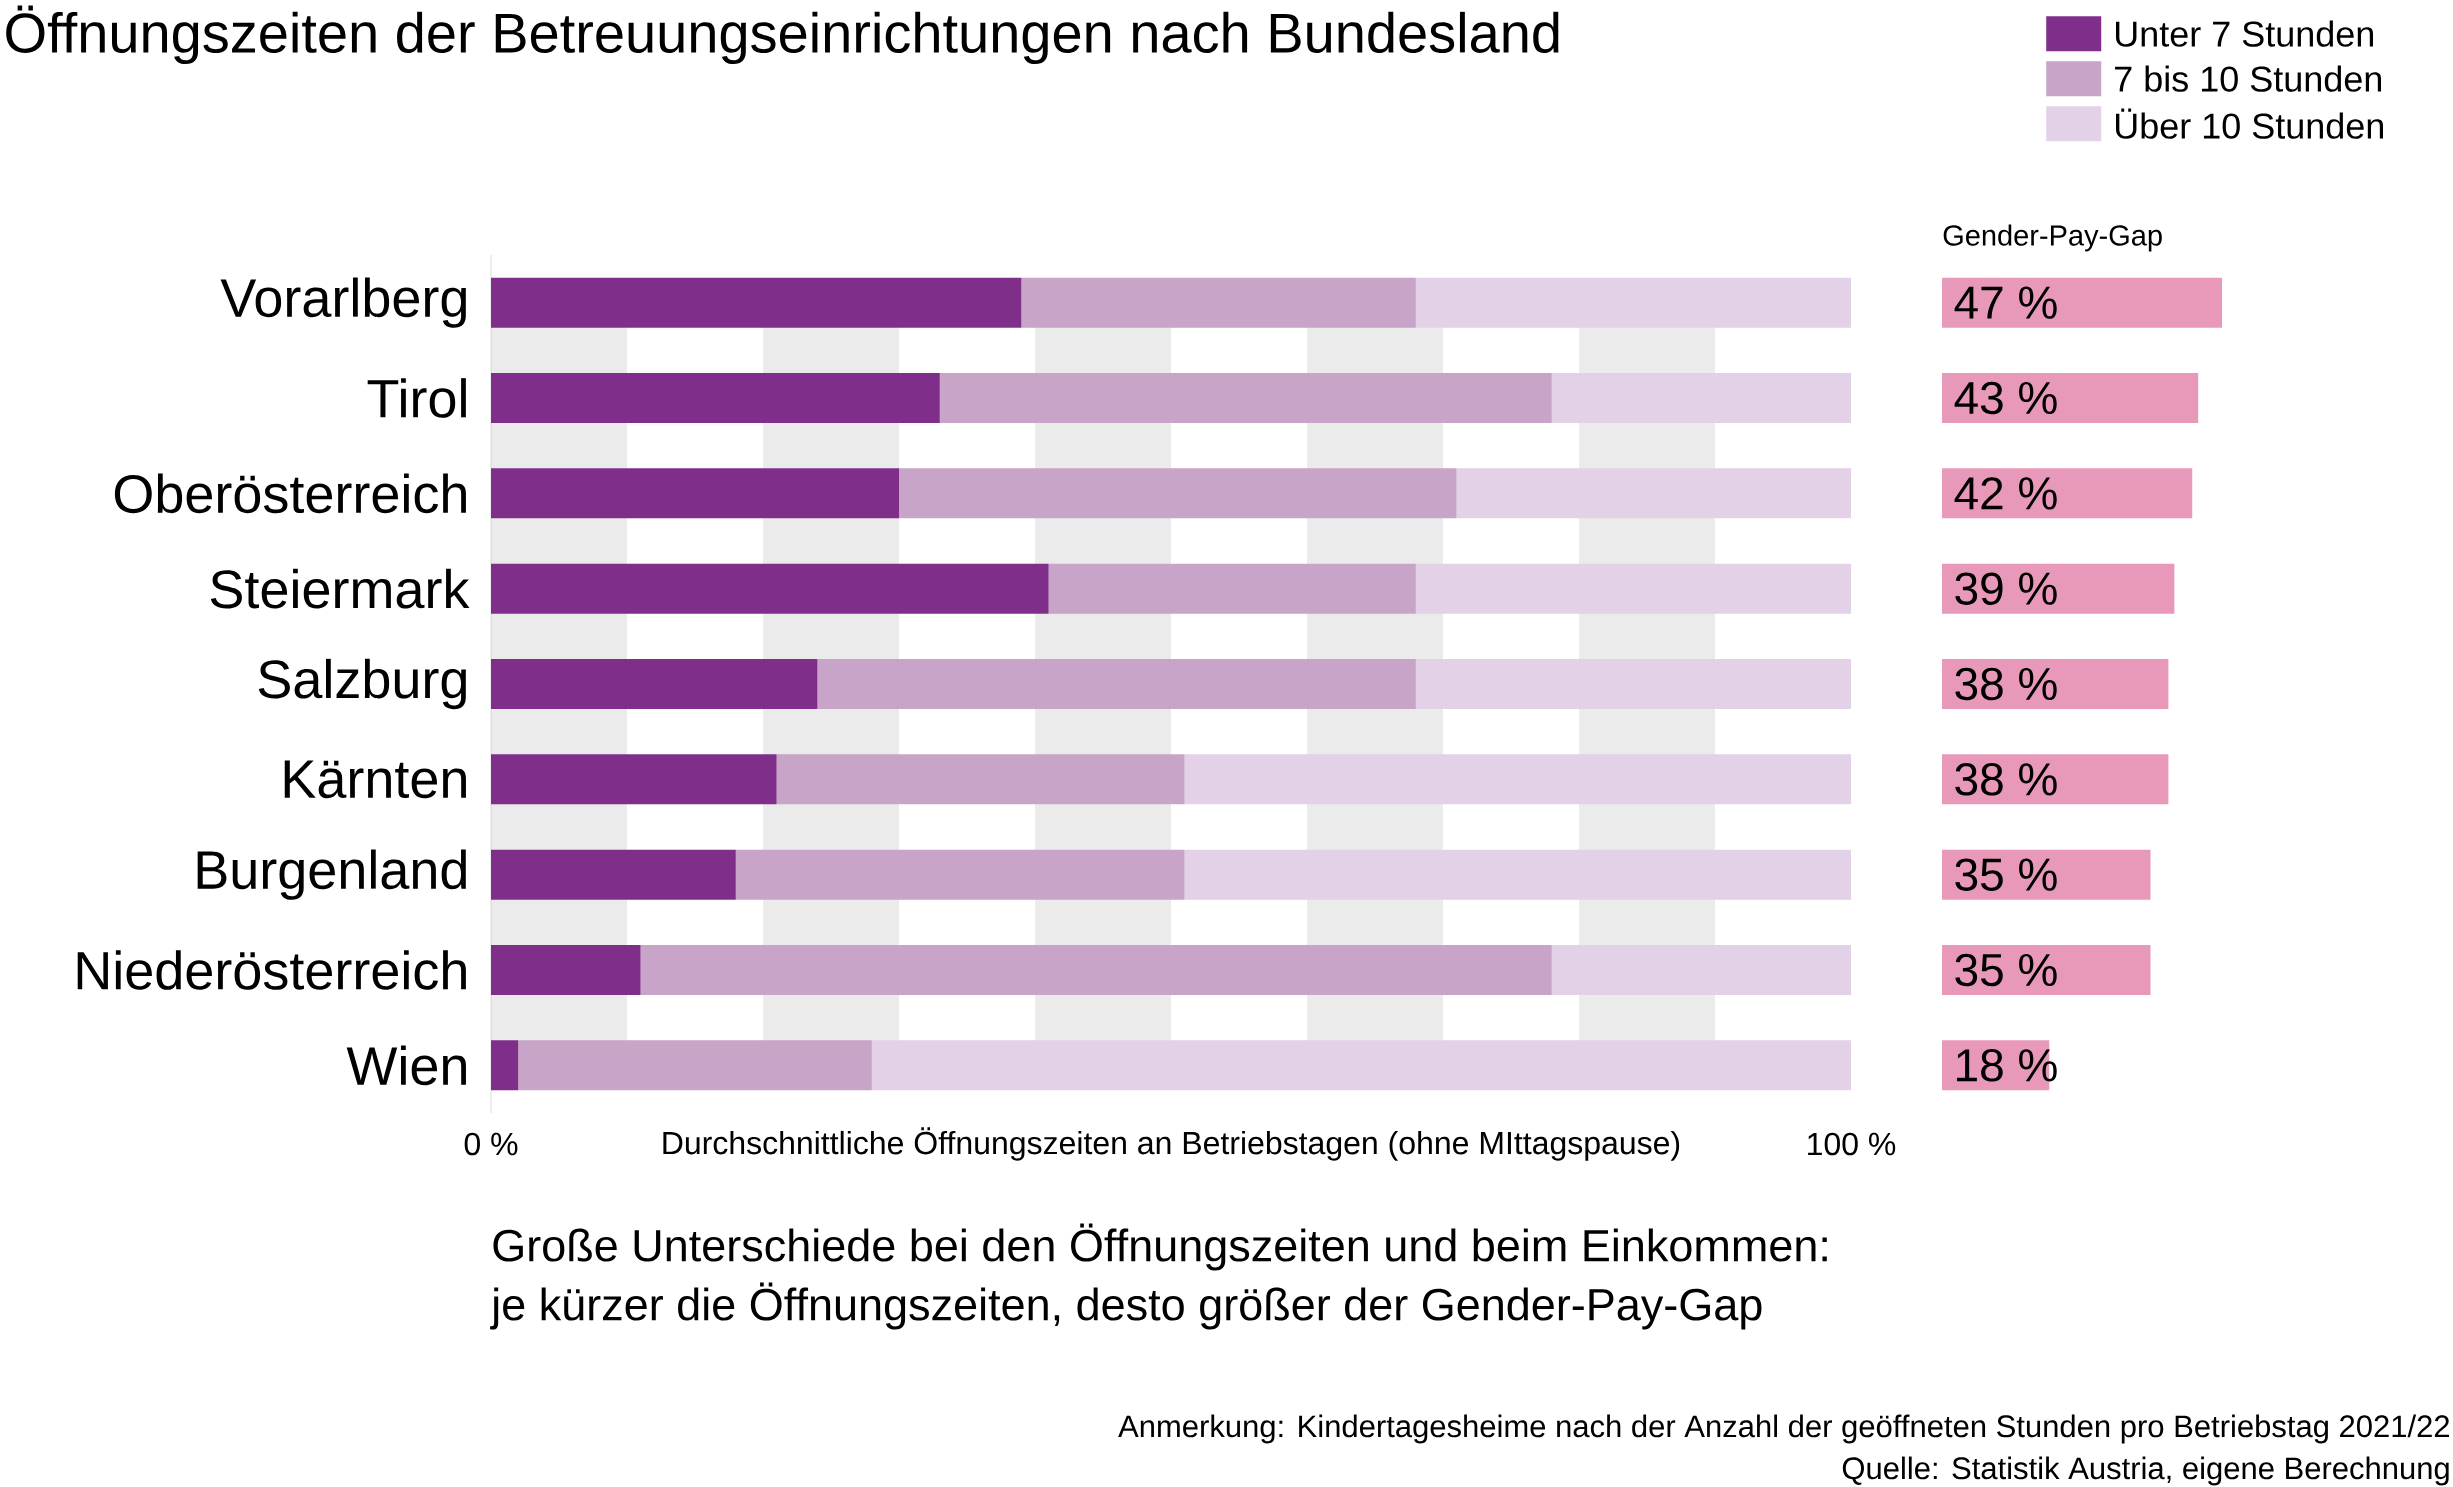 This screenshot has height=1487, width=2453. Describe the element at coordinates (331, 874) in the screenshot. I see `y-tick-label: Burgenland` at that location.